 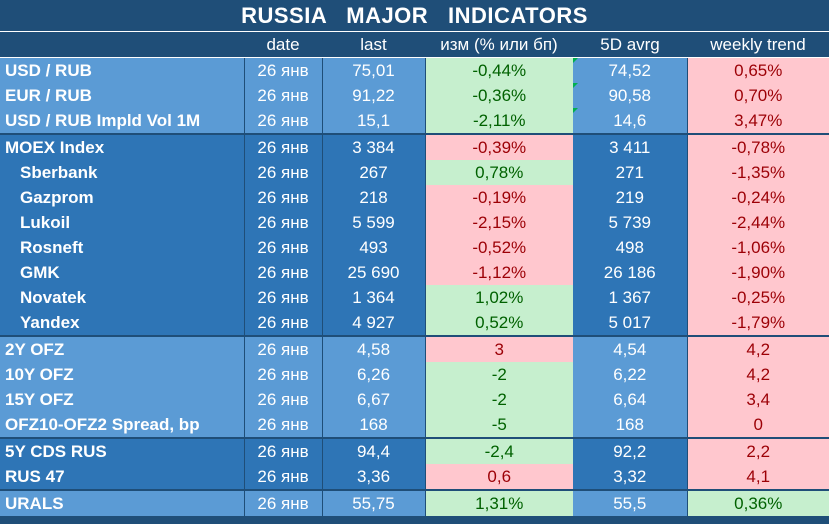 I want to click on row-change: 1,02%, so click(x=499, y=297).